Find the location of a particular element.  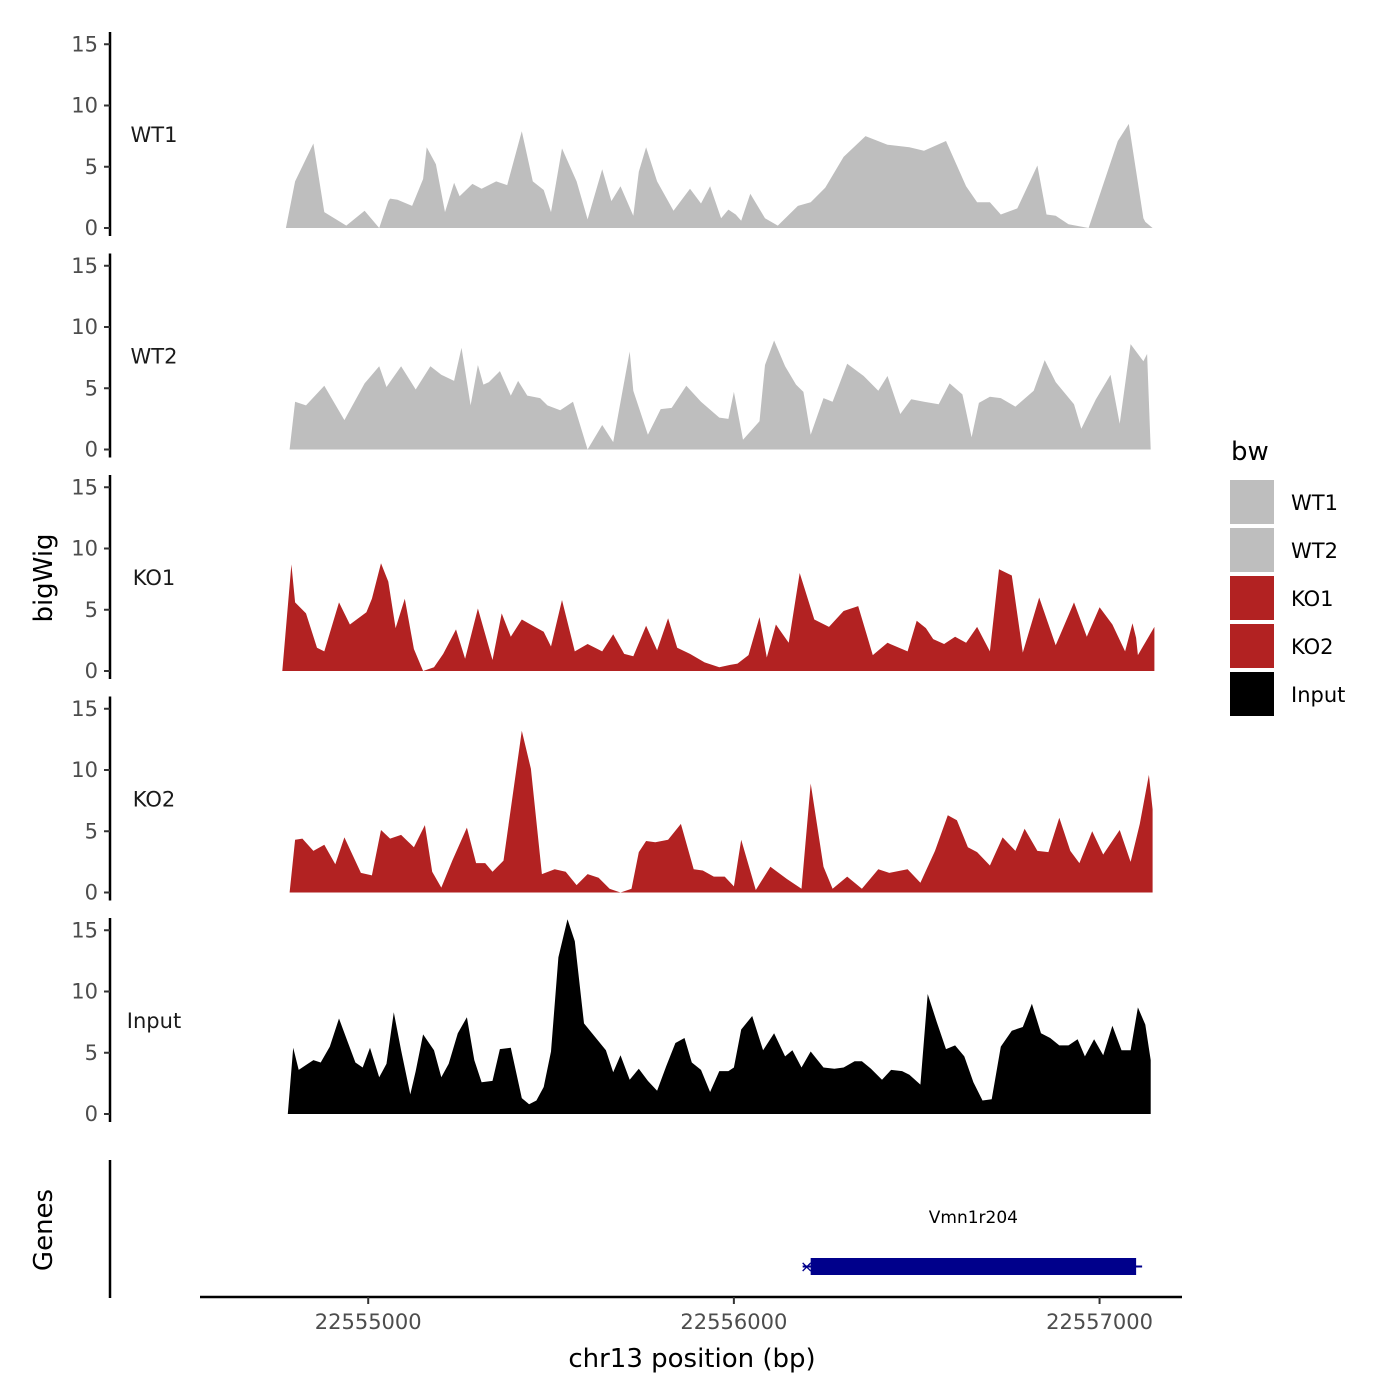

track-wt2: 0 5 10 15 WT2 is located at coordinates (611, 357).